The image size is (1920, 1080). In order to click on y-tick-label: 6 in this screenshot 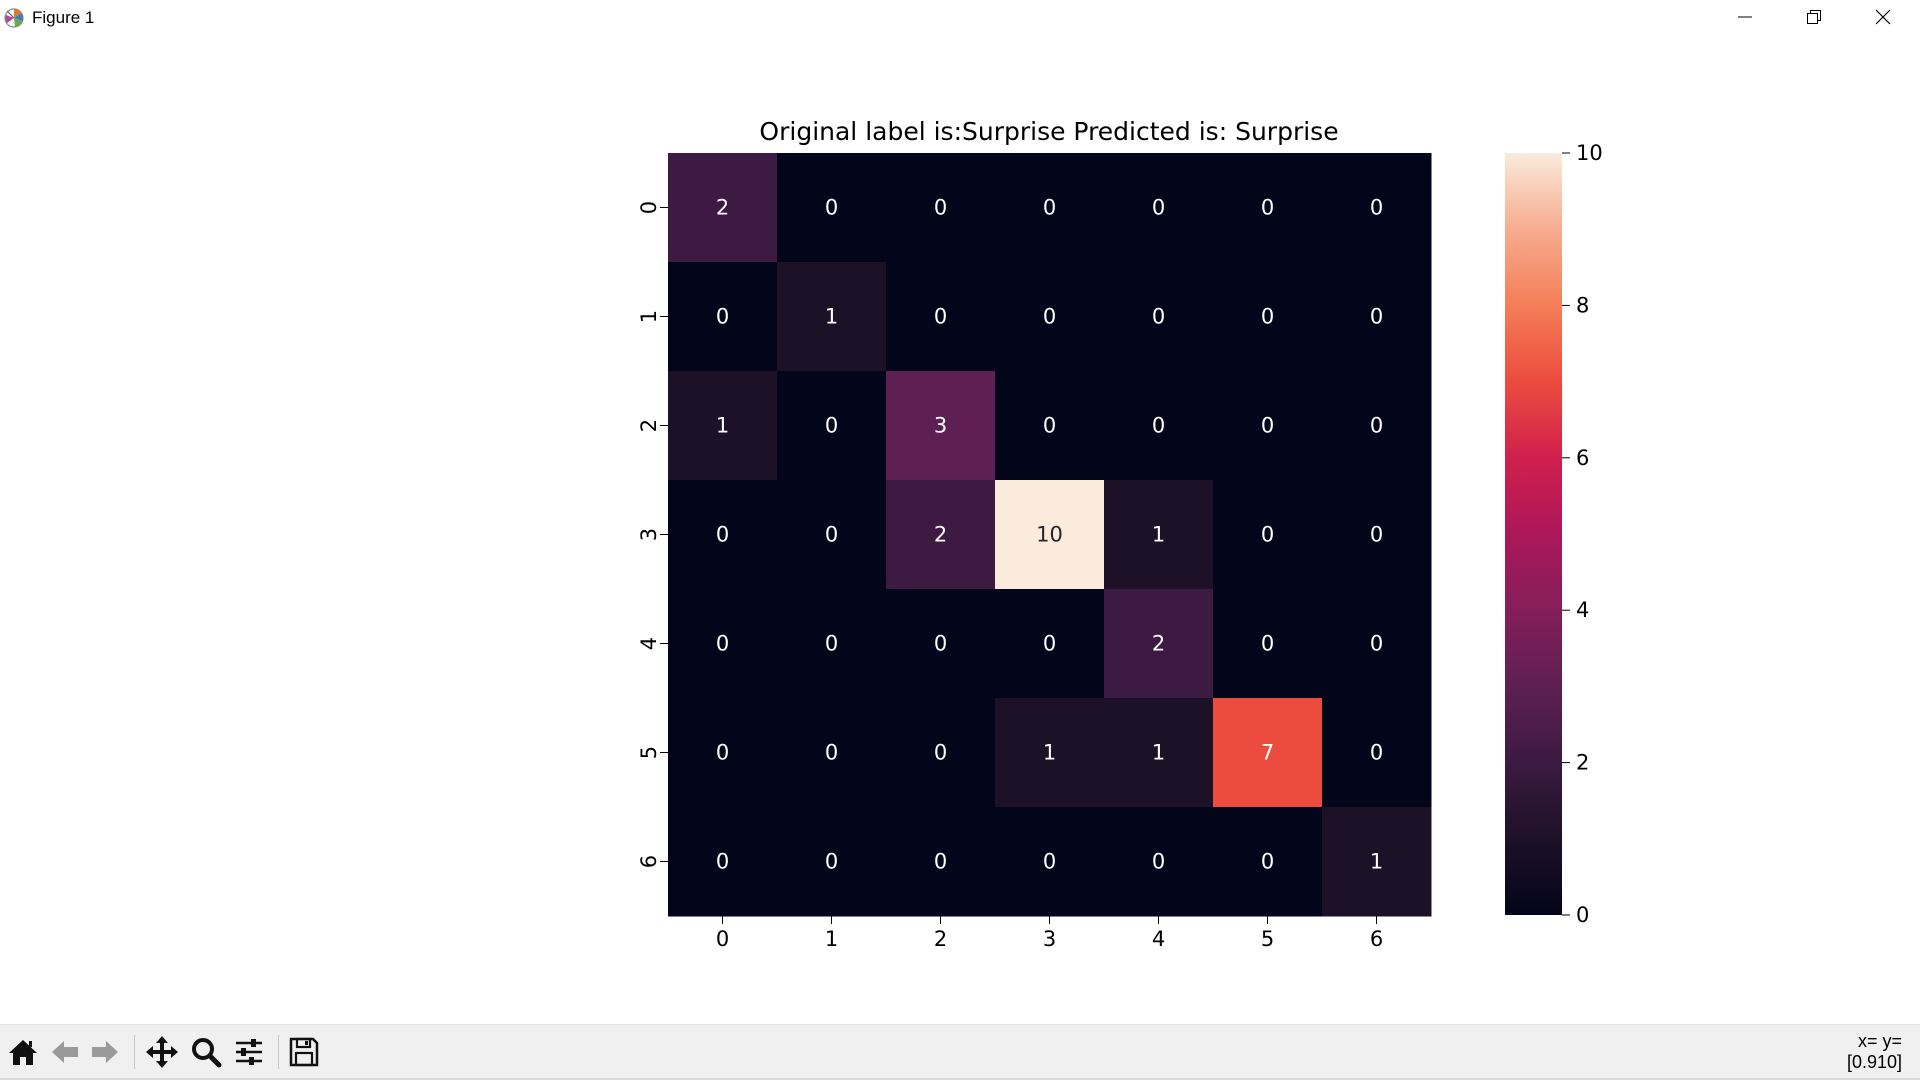, I will do `click(649, 861)`.